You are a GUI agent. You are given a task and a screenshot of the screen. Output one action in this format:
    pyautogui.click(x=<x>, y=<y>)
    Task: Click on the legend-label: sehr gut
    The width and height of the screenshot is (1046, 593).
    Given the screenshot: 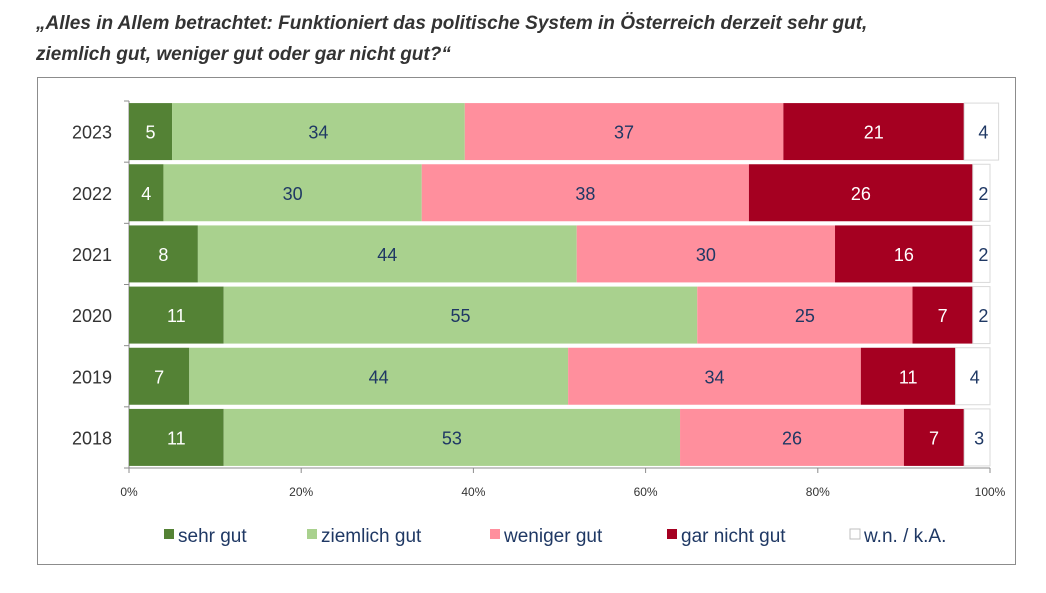 What is the action you would take?
    pyautogui.click(x=212, y=536)
    